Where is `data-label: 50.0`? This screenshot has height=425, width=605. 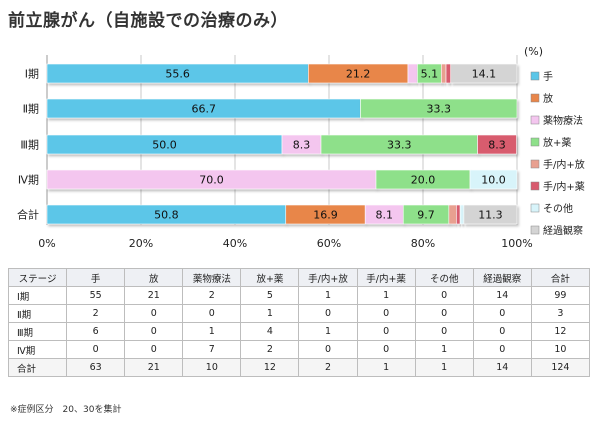
data-label: 50.0 is located at coordinates (164, 145).